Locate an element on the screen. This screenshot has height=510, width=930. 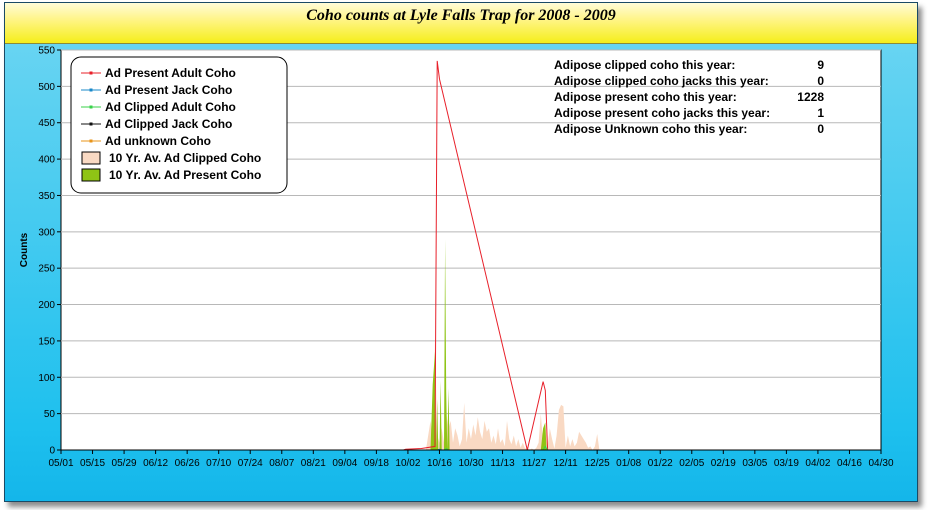
x-tick-label: 10/16 is located at coordinates (439, 463).